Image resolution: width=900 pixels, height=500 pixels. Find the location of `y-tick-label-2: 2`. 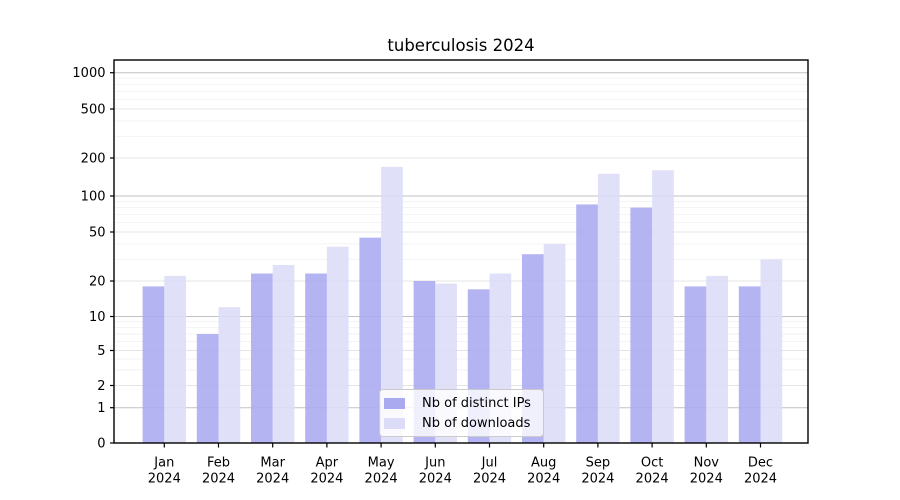

y-tick-label-2: 2 is located at coordinates (101, 386).